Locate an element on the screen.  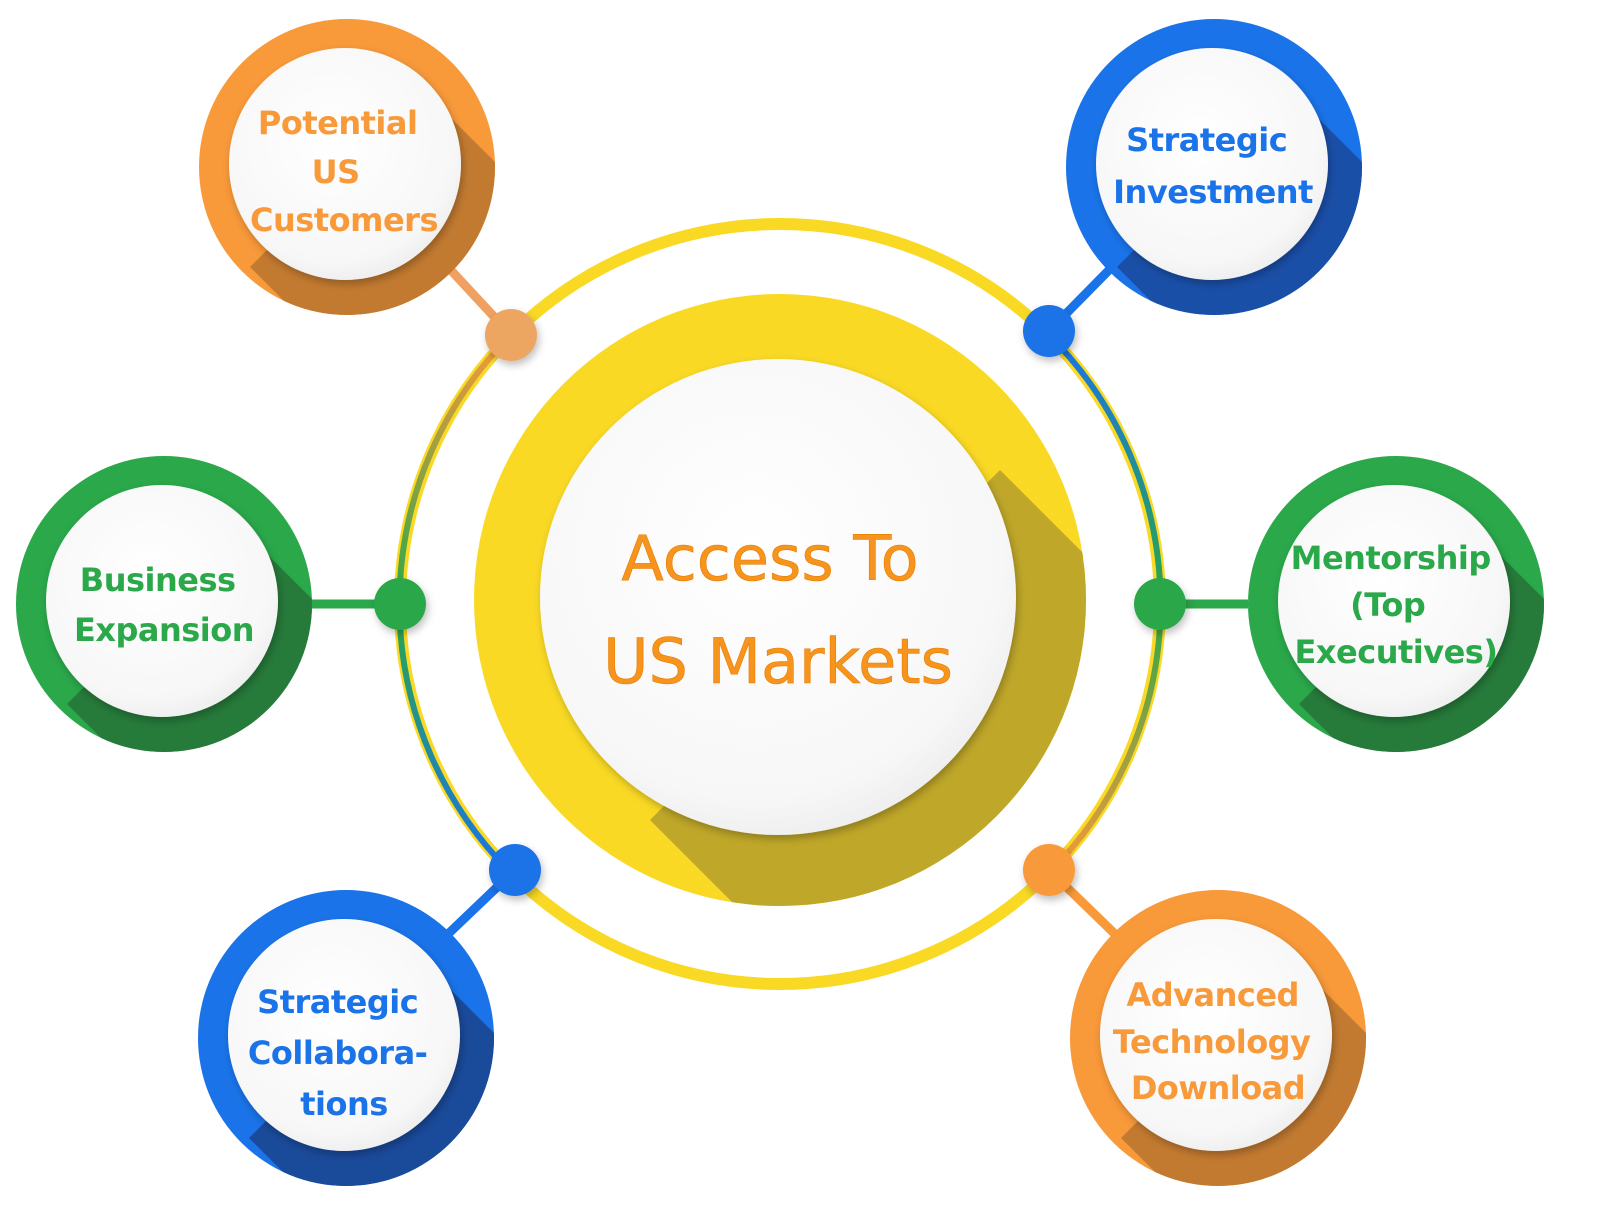
node-advanced-technology-download: Advanced Technology Download is located at coordinates (1218, 1038).